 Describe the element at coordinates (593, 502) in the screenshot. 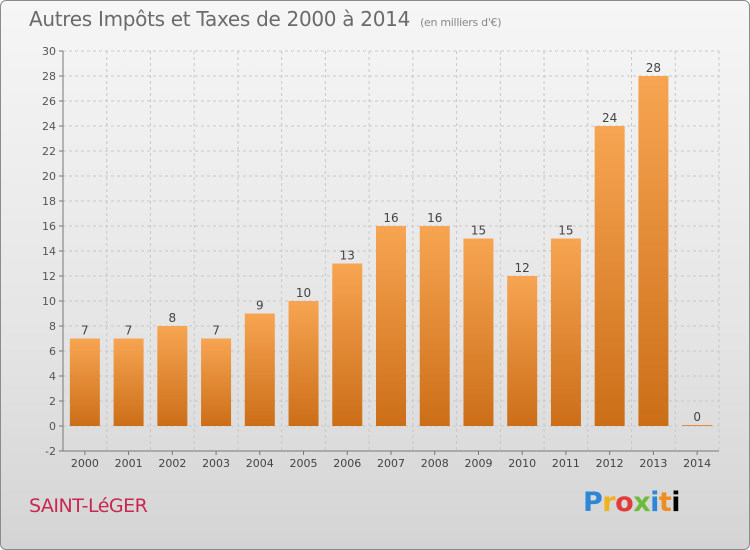

I see `logo-letter: P` at that location.